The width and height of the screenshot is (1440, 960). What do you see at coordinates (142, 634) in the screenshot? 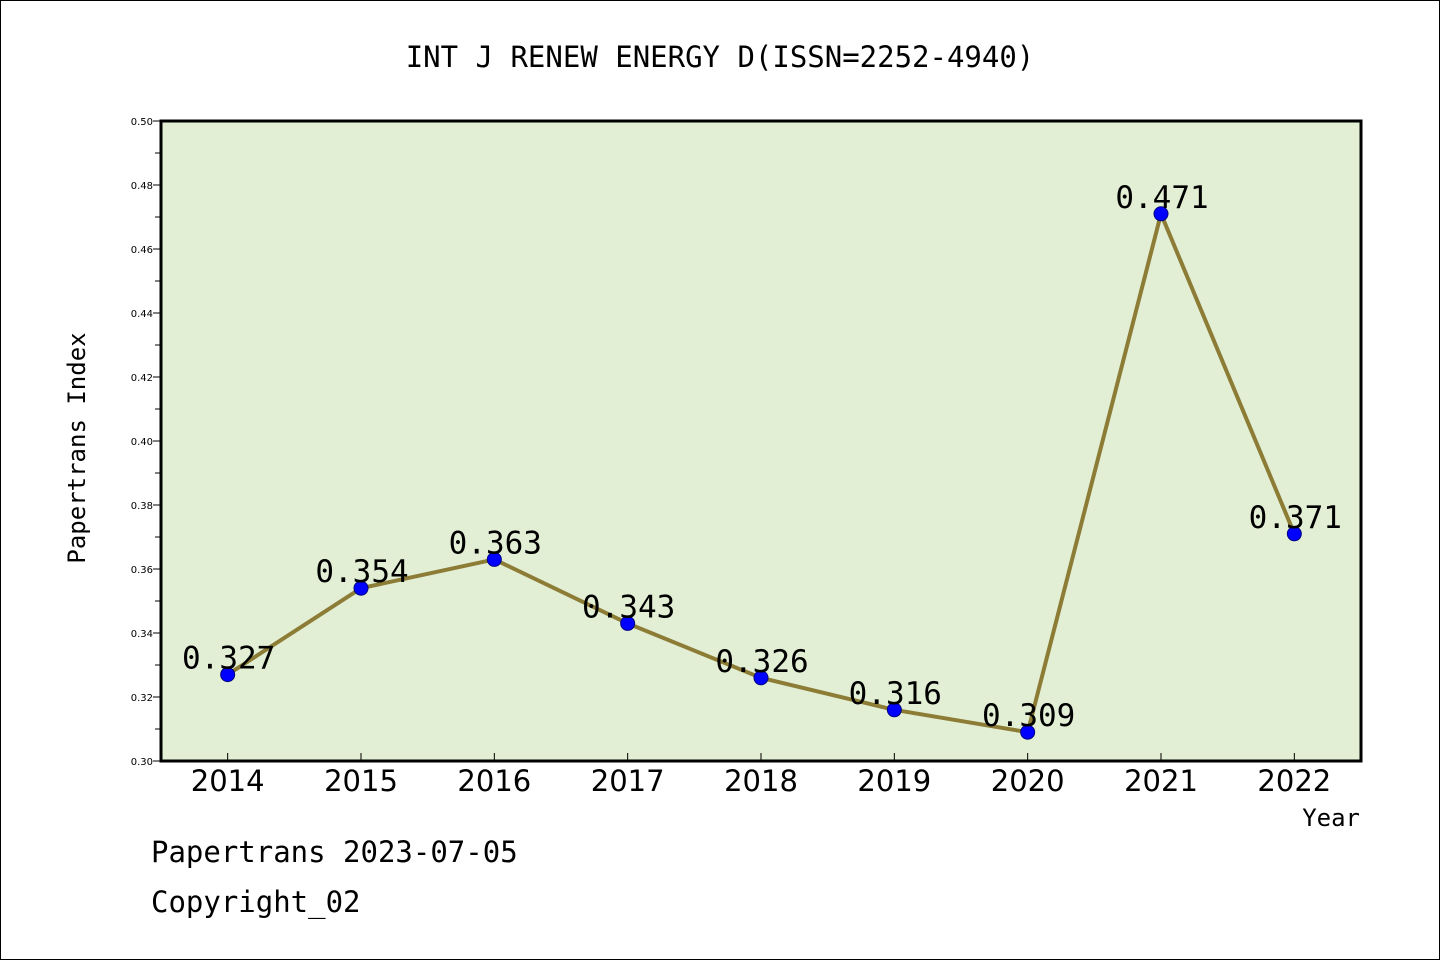
I see `y-tick-label: 0.34` at bounding box center [142, 634].